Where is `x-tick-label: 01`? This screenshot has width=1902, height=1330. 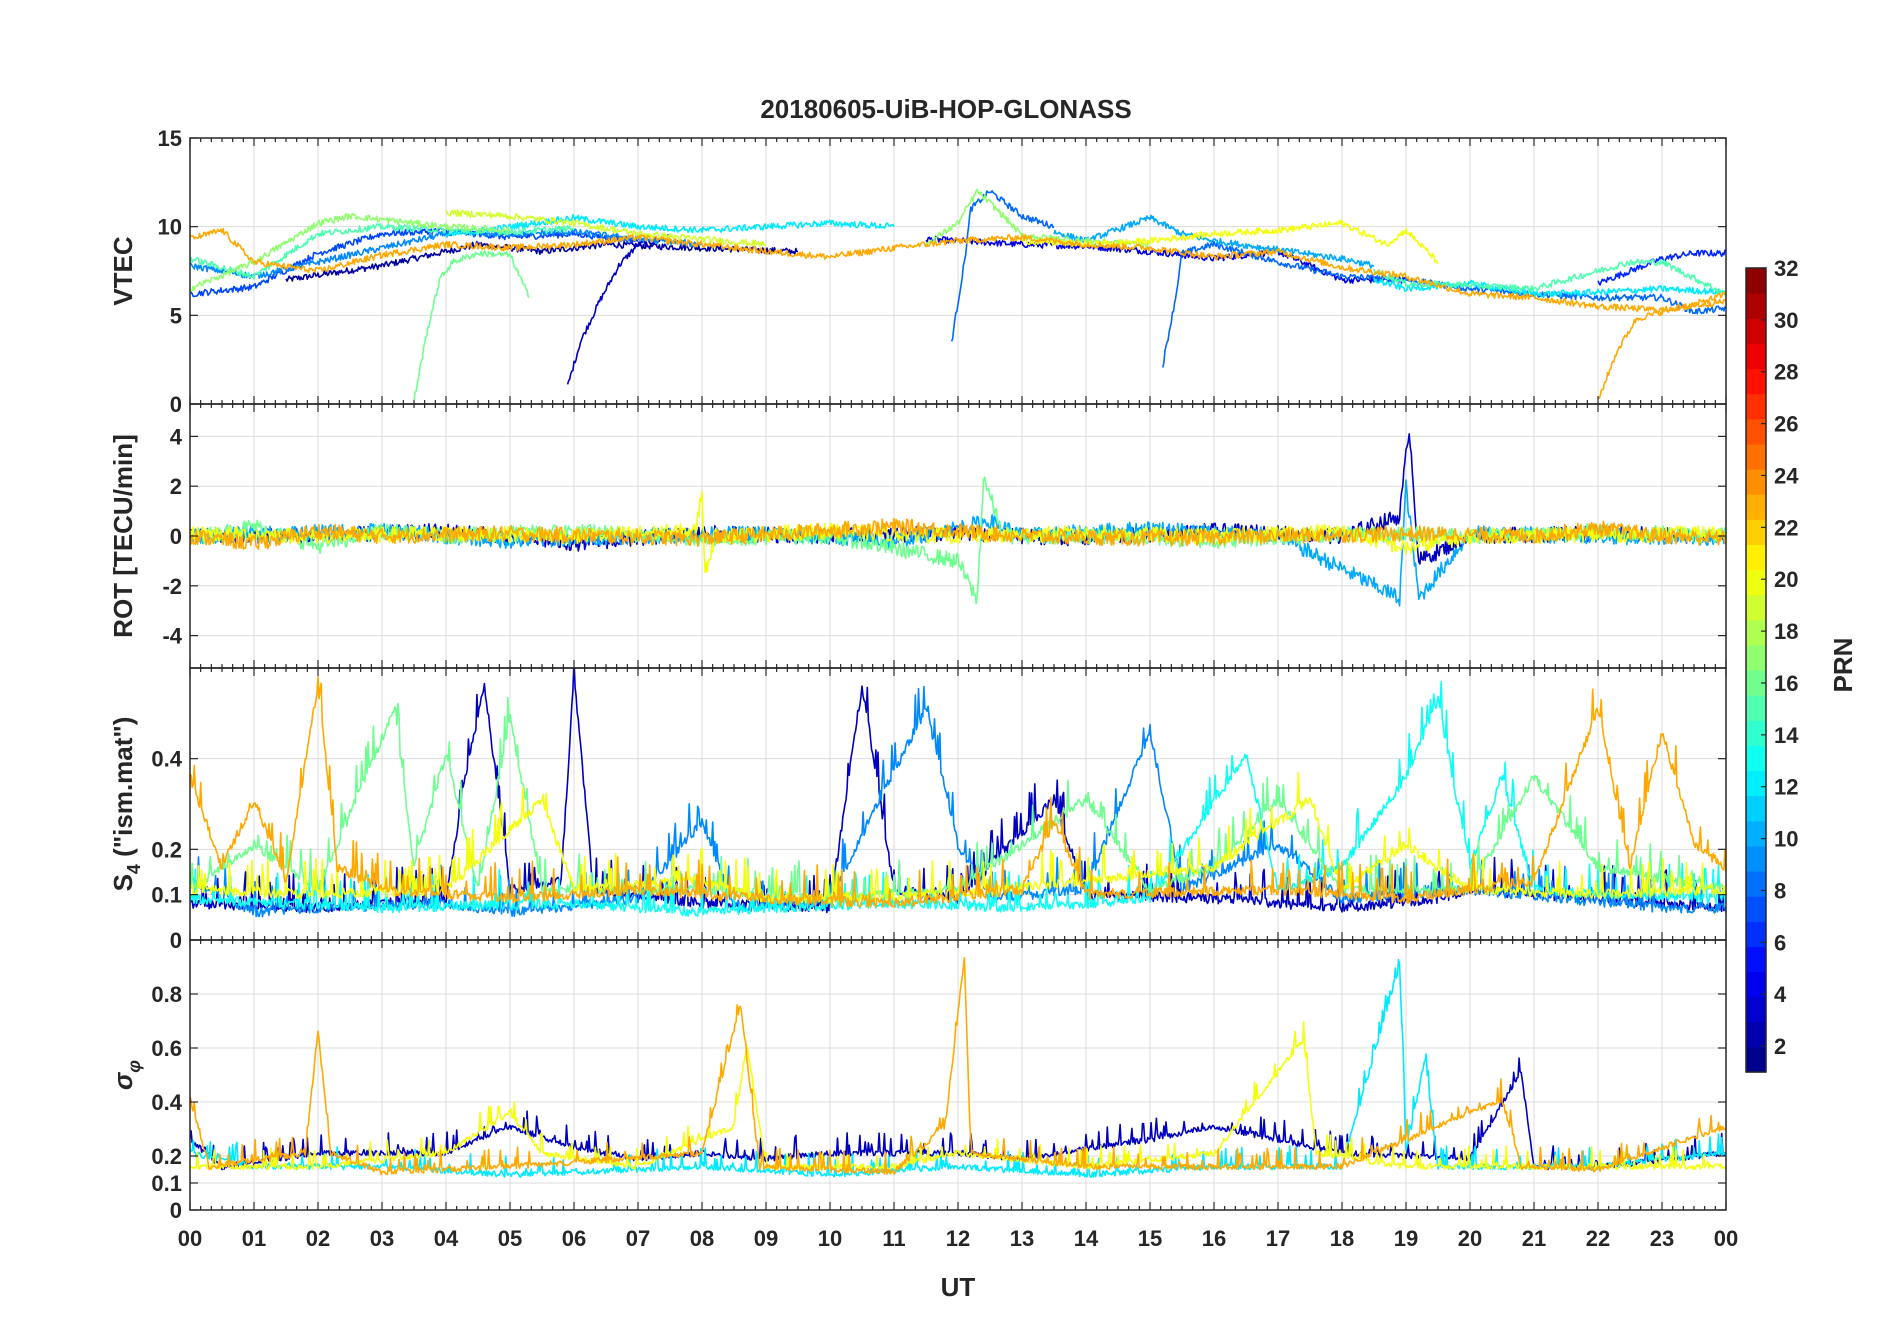 x-tick-label: 01 is located at coordinates (254, 1238).